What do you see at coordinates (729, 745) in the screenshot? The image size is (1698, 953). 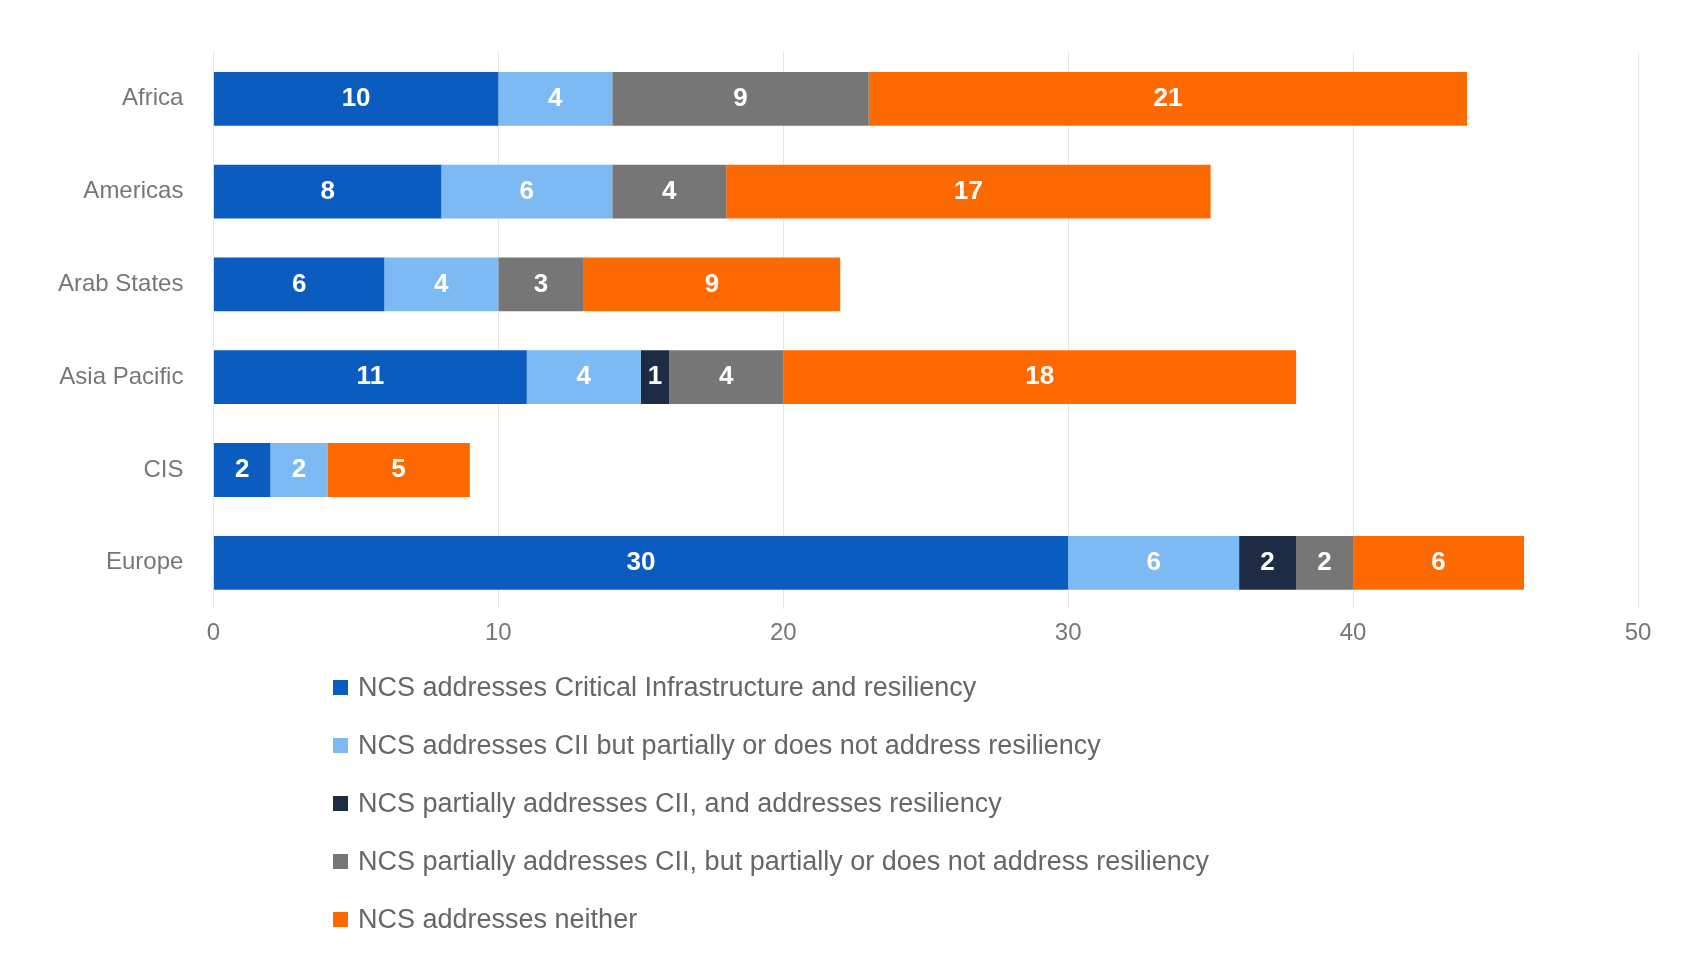 I see `legend-label: NCS addresses CII but partially or does not address resiliency` at bounding box center [729, 745].